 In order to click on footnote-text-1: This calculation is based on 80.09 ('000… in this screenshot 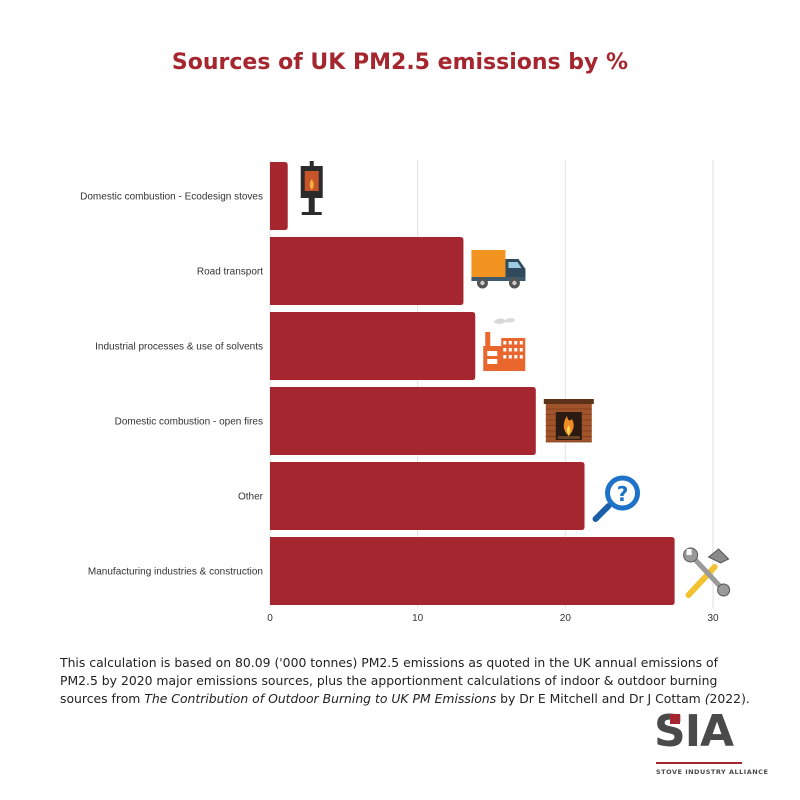, I will do `click(389, 680)`.